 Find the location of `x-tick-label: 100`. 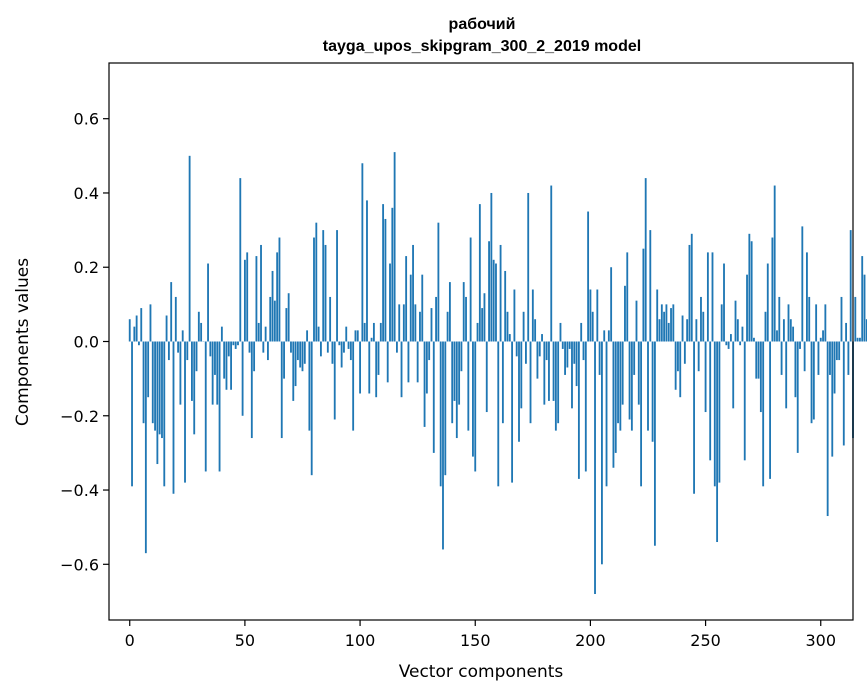

x-tick-label: 100 is located at coordinates (360, 640).